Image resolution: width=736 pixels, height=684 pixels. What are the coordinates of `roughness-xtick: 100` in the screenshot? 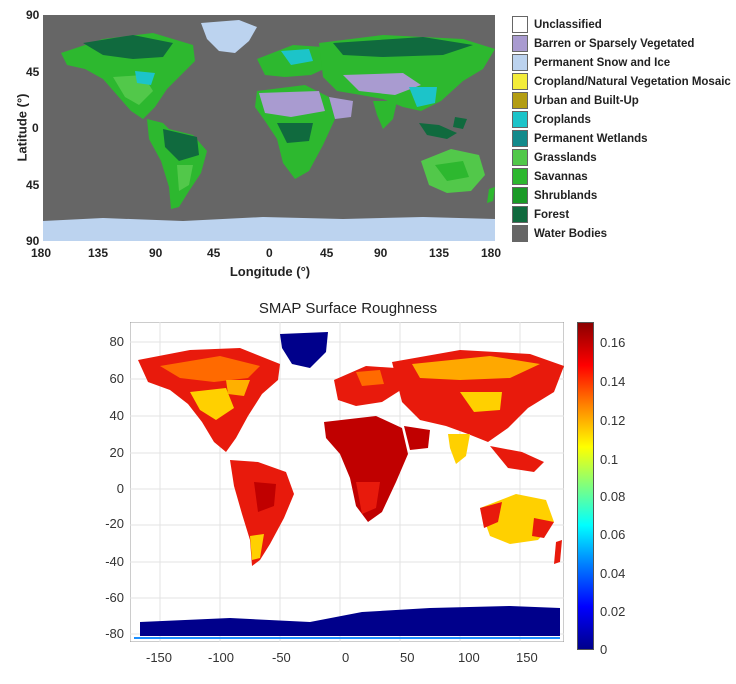 It's located at (469, 657).